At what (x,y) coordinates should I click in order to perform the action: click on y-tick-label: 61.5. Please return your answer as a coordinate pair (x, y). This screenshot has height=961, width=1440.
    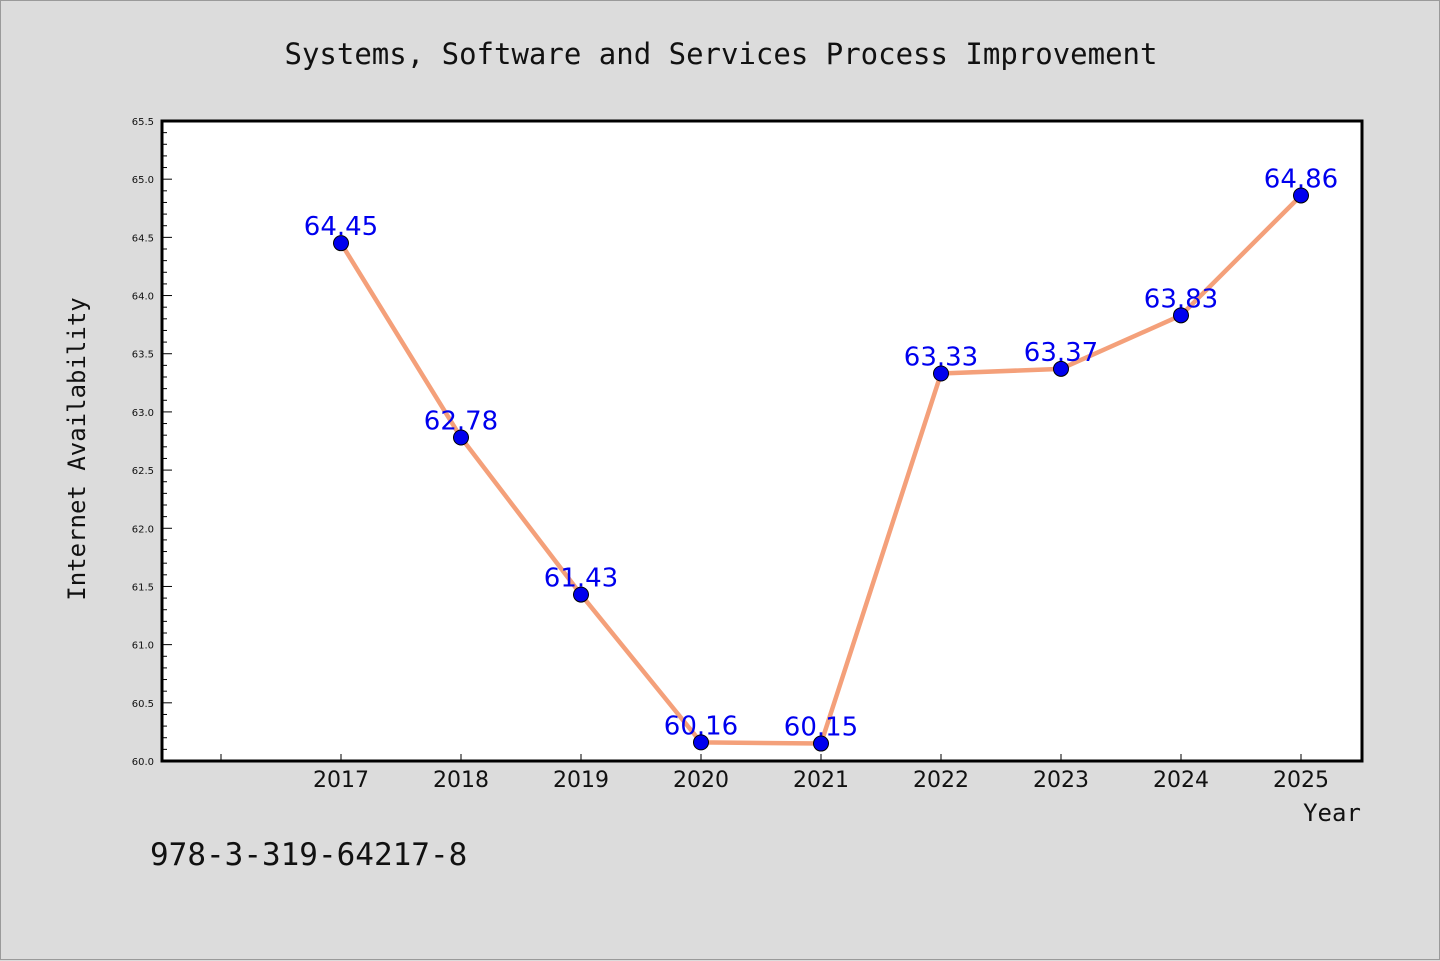
    Looking at the image, I should click on (143, 587).